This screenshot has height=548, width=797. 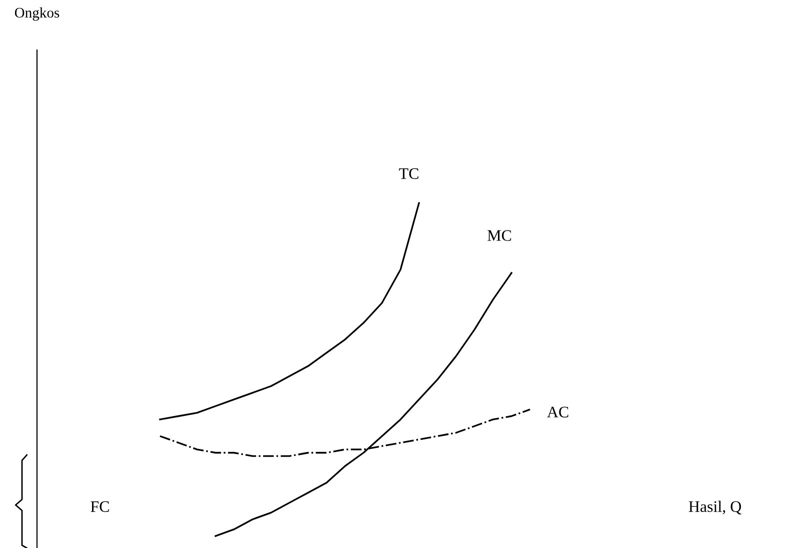 What do you see at coordinates (408, 173) in the screenshot?
I see `series-label: TC` at bounding box center [408, 173].